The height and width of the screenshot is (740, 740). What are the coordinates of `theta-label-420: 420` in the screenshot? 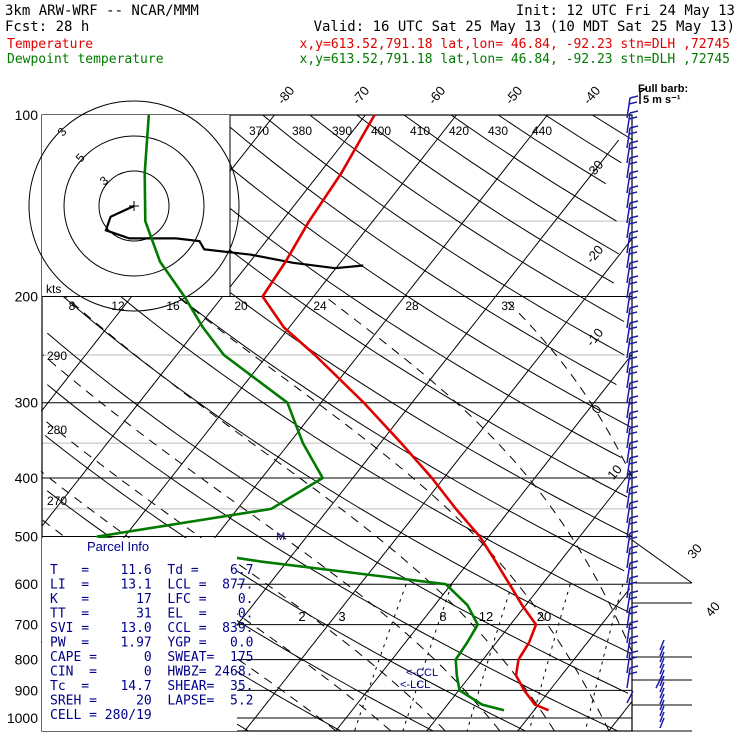 It's located at (459, 131).